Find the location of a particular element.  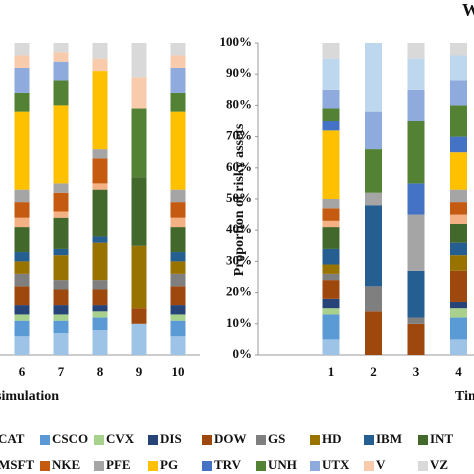

y-tick-label: 60% is located at coordinates (239, 166).